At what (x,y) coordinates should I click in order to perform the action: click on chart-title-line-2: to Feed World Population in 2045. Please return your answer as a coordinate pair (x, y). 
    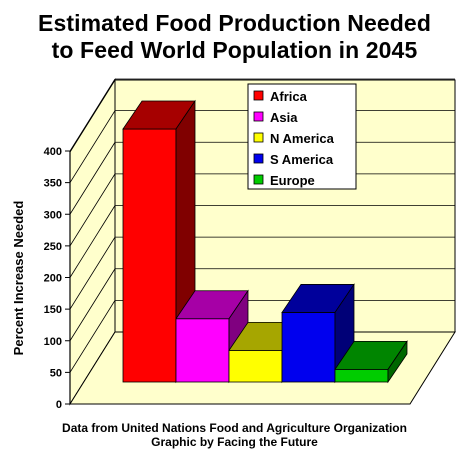
    Looking at the image, I should click on (234, 50).